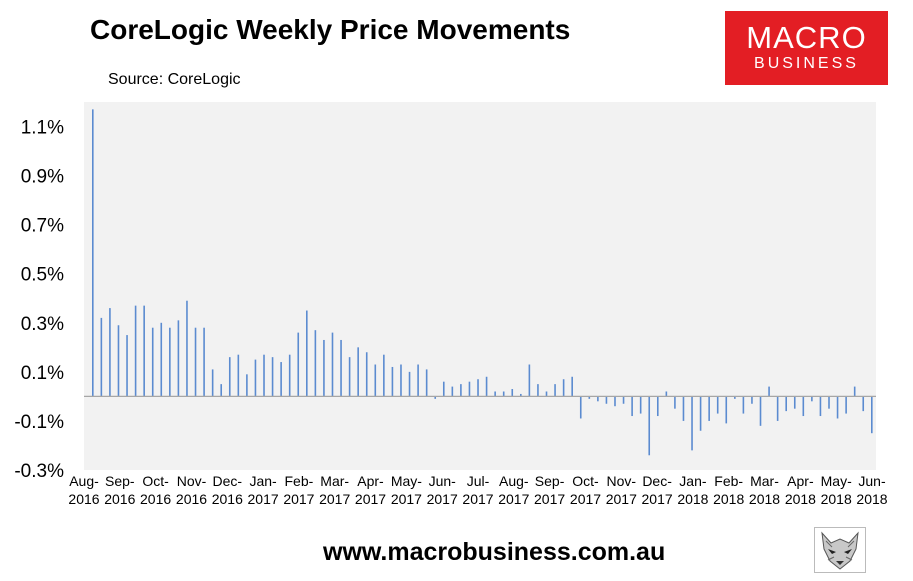  What do you see at coordinates (192, 481) in the screenshot?
I see `x-tick-label: Nov-` at bounding box center [192, 481].